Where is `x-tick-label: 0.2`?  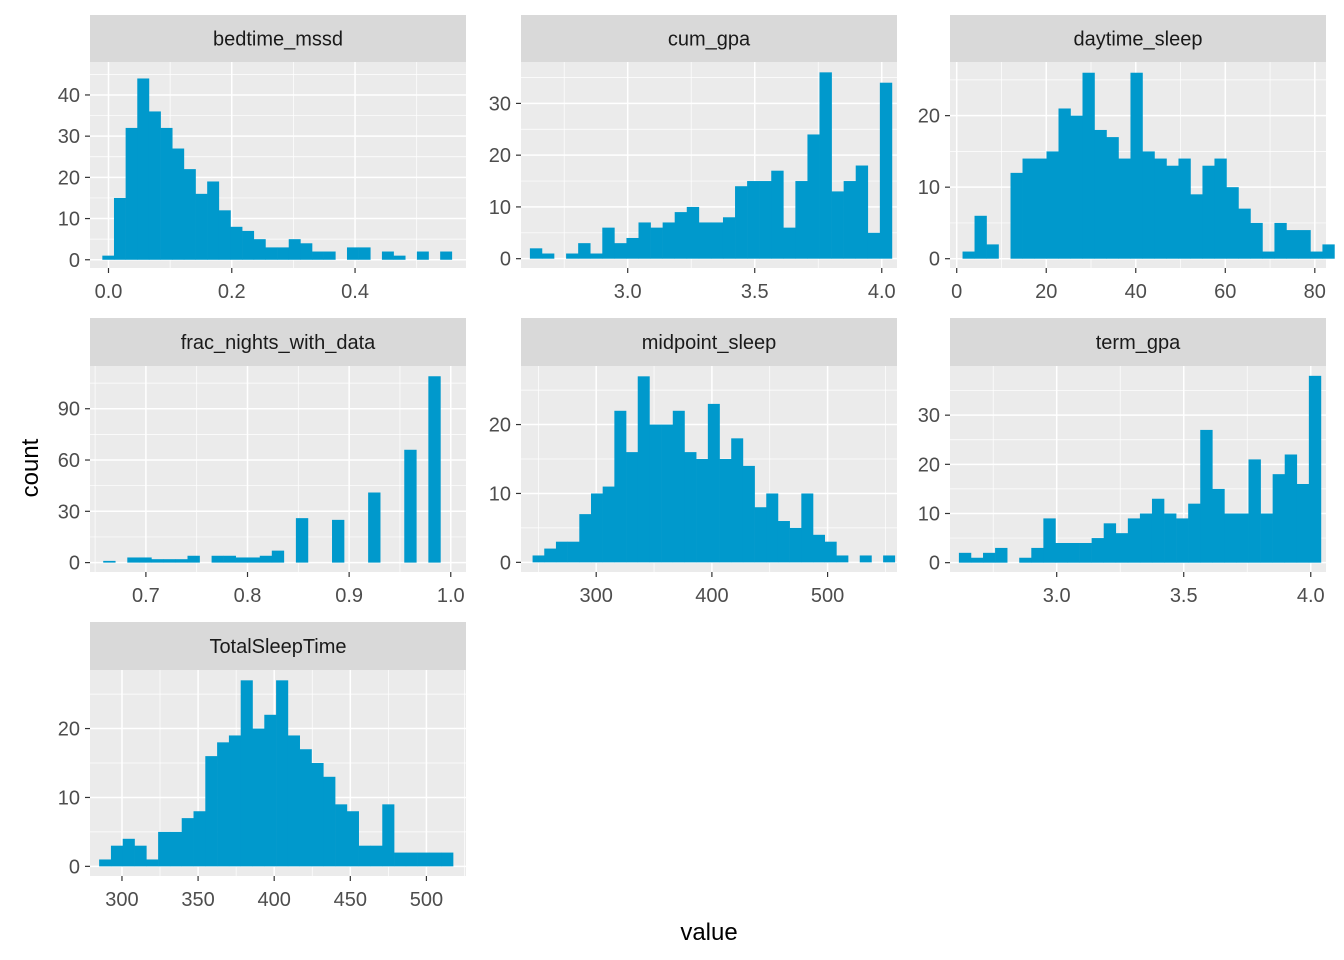
x-tick-label: 0.2 is located at coordinates (232, 292).